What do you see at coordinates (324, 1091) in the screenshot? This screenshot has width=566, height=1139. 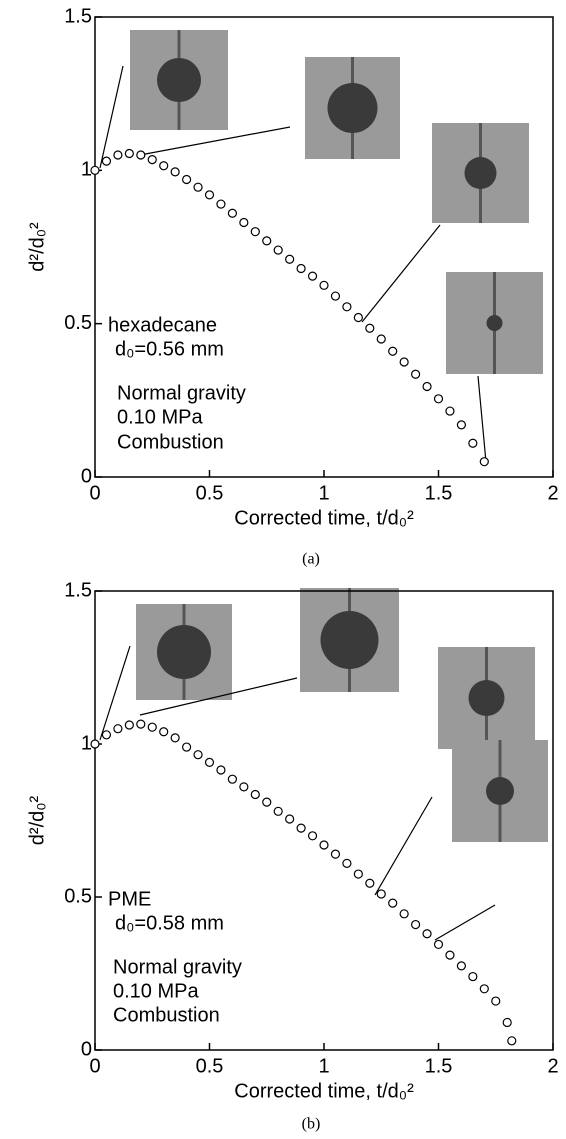 I see `x-axis-label: Corrected time, t/d₀²` at bounding box center [324, 1091].